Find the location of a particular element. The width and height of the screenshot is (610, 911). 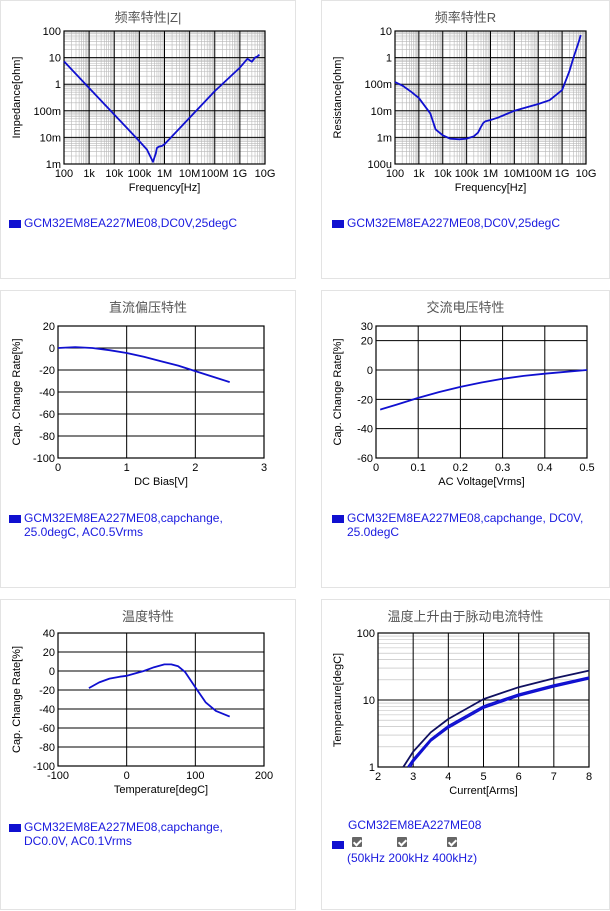

x-tick-label: 0.3 is located at coordinates (502, 468).